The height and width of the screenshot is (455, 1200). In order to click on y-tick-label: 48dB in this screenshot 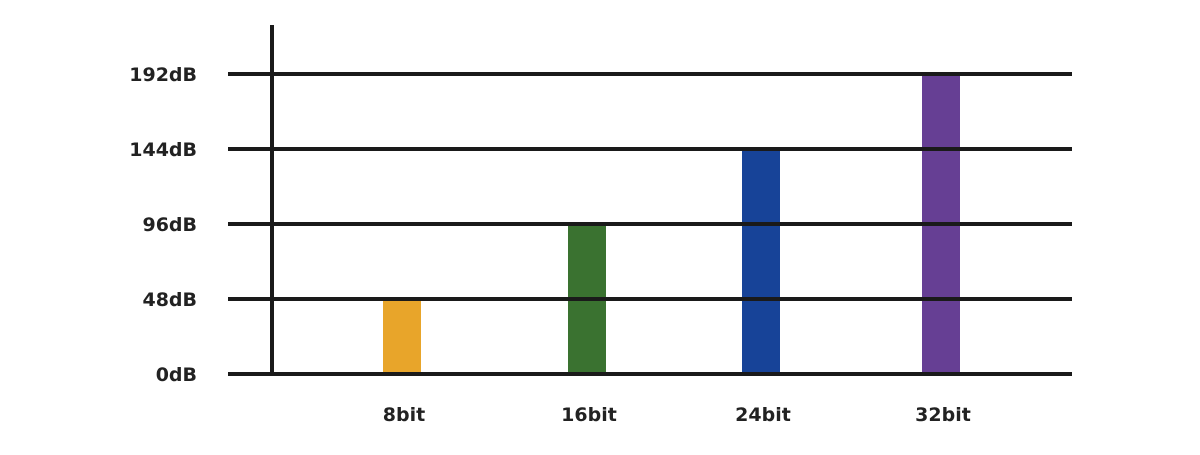, I will do `click(169, 300)`.